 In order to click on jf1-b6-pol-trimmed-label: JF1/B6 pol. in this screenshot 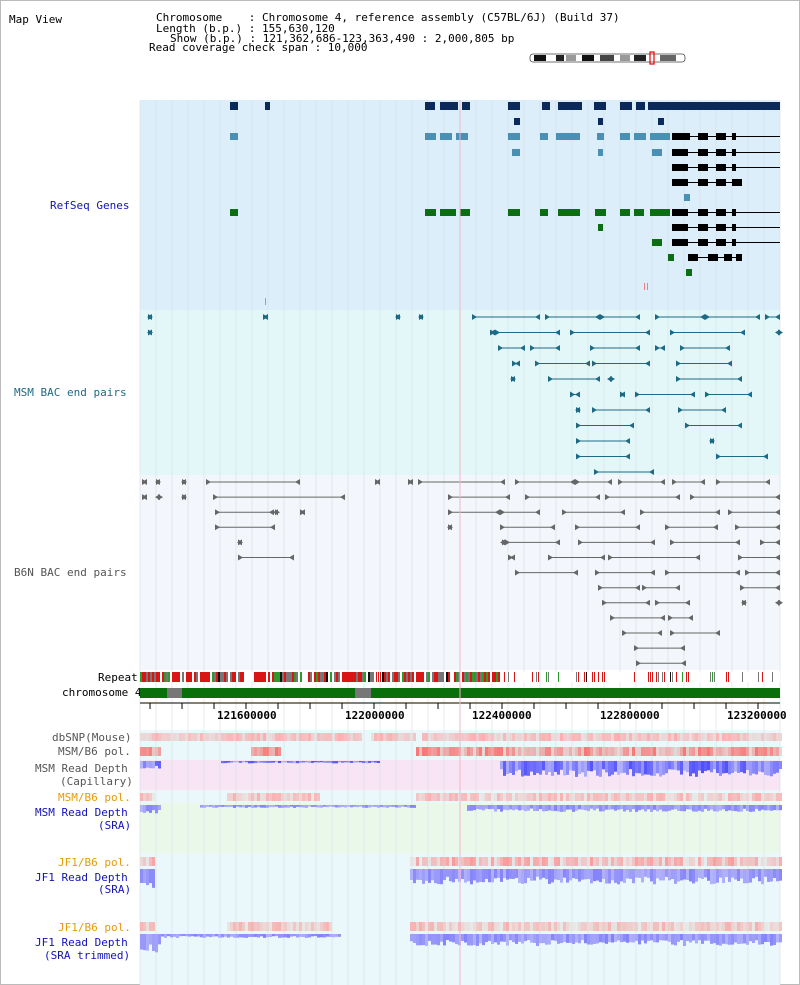, I will do `click(94, 927)`.